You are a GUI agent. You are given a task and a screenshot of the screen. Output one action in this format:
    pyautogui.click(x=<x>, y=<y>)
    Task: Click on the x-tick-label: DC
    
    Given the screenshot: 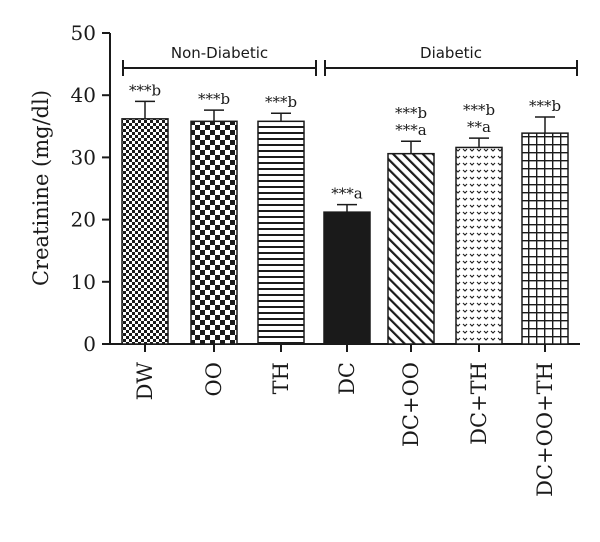 What is the action you would take?
    pyautogui.click(x=347, y=378)
    